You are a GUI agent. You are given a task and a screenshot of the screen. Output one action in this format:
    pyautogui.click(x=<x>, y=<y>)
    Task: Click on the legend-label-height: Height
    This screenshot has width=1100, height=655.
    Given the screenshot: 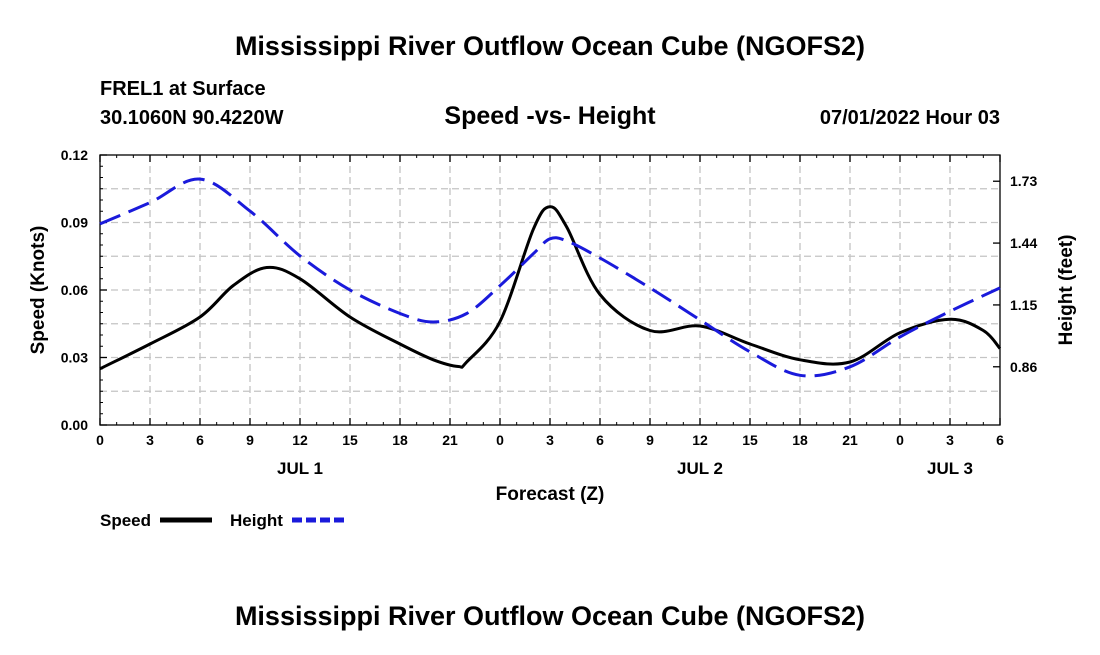 What is the action you would take?
    pyautogui.click(x=256, y=520)
    